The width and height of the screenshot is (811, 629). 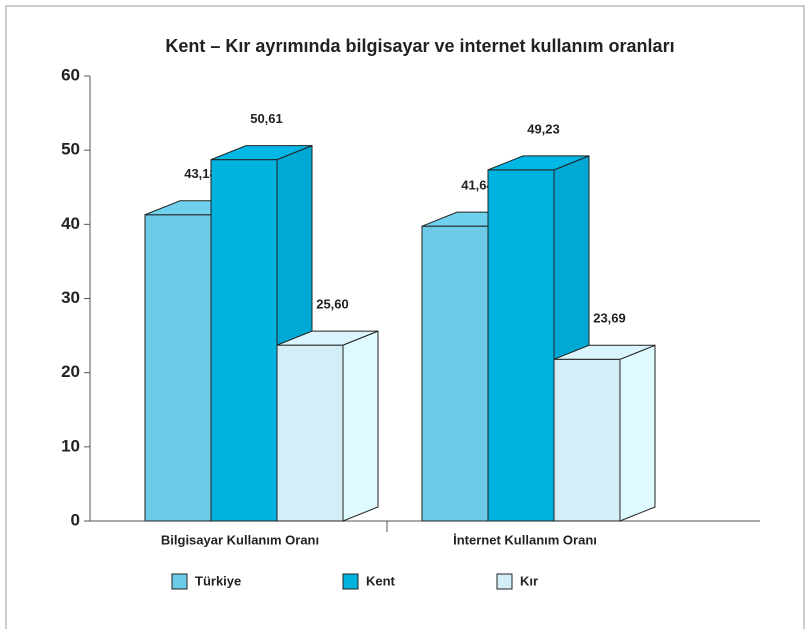 I want to click on data-label: 43,18, so click(x=200, y=173).